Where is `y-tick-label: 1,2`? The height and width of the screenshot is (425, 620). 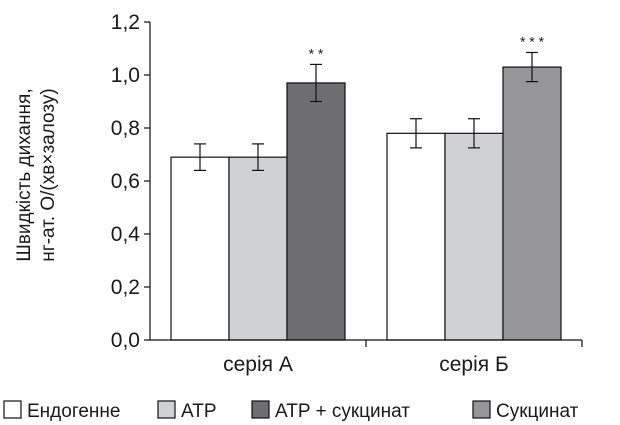 y-tick-label: 1,2 is located at coordinates (125, 22).